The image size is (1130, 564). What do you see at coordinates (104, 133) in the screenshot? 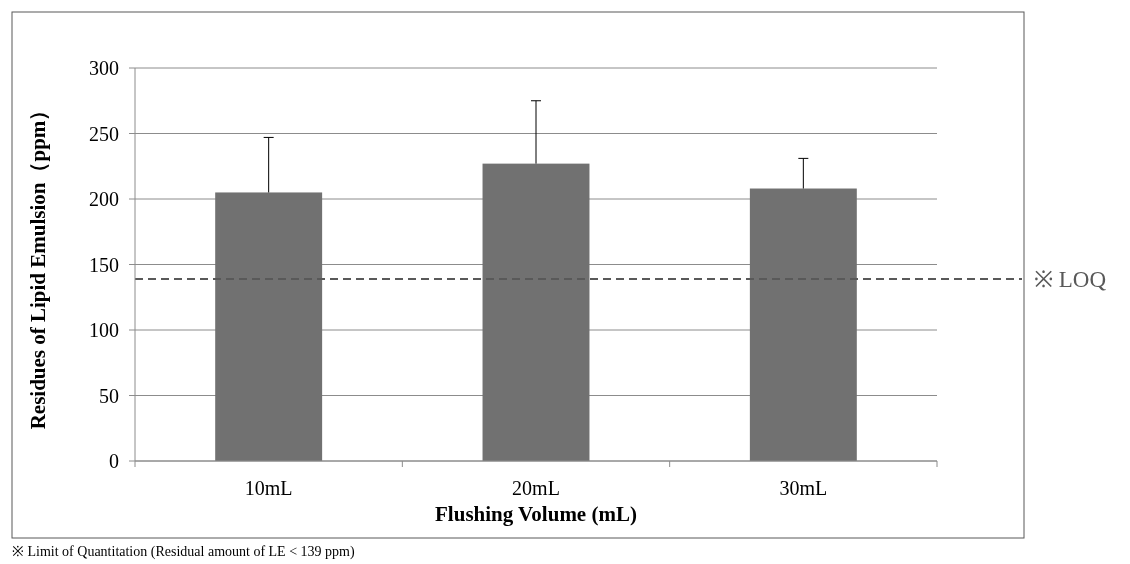
I see `y-tick-label: 250` at bounding box center [104, 133].